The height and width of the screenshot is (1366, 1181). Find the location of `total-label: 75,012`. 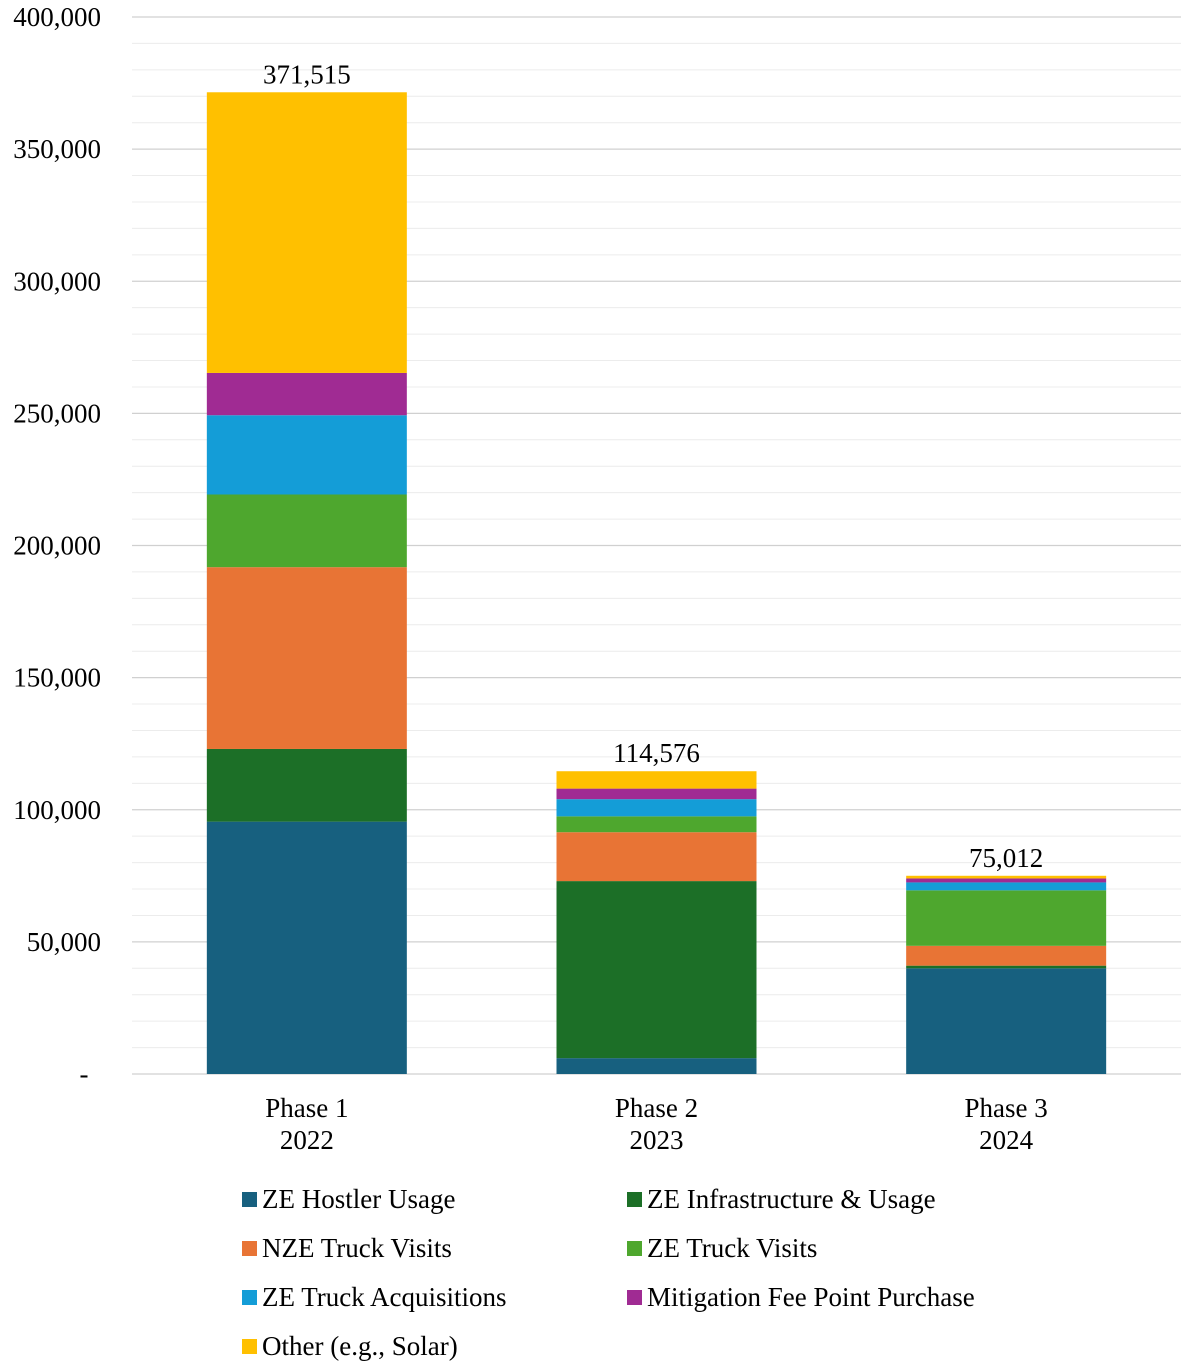

total-label: 75,012 is located at coordinates (1006, 858).